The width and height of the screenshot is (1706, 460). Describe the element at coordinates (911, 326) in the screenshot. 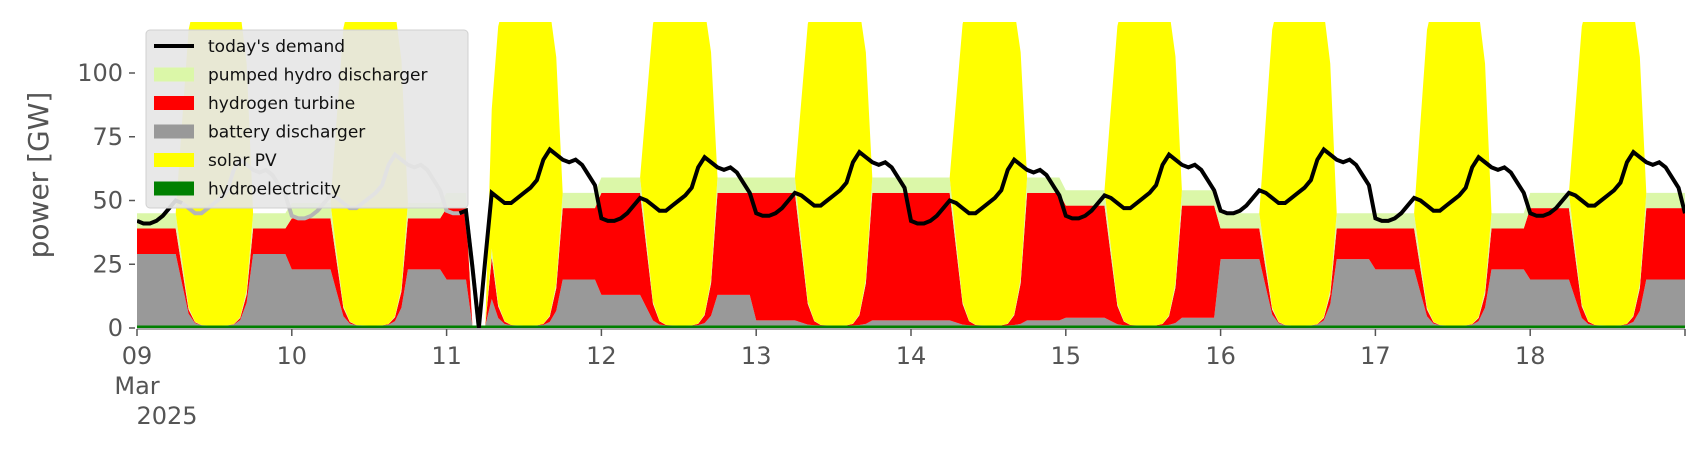

I see `area-hydroelectricity` at that location.